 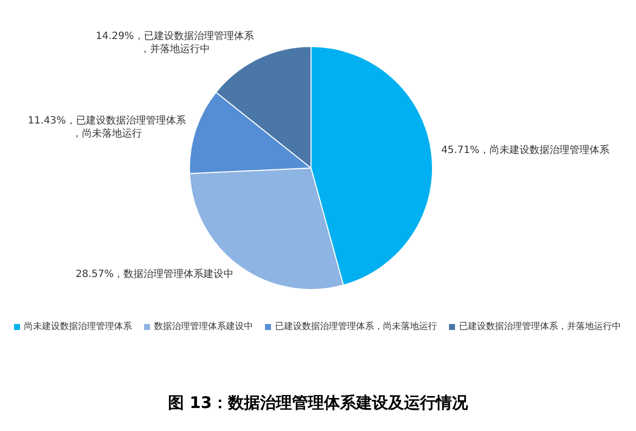 What do you see at coordinates (356, 327) in the screenshot?
I see `legend-label: 已建设数据治理管理体系，尚未落地运行` at bounding box center [356, 327].